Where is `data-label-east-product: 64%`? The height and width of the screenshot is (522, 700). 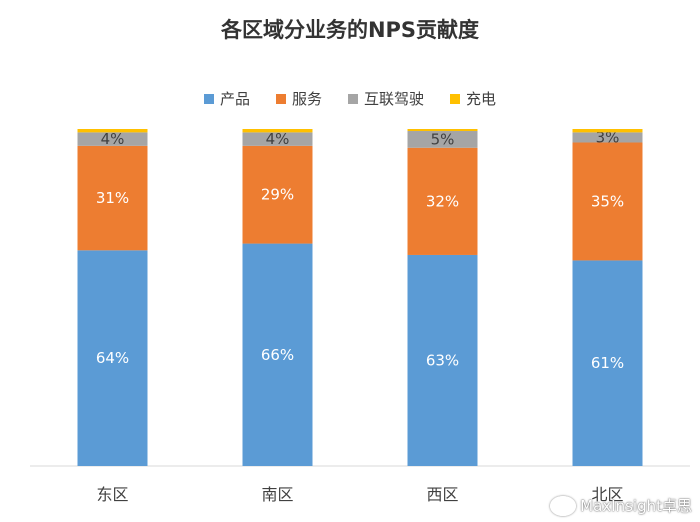 data-label-east-product: 64% is located at coordinates (112, 358).